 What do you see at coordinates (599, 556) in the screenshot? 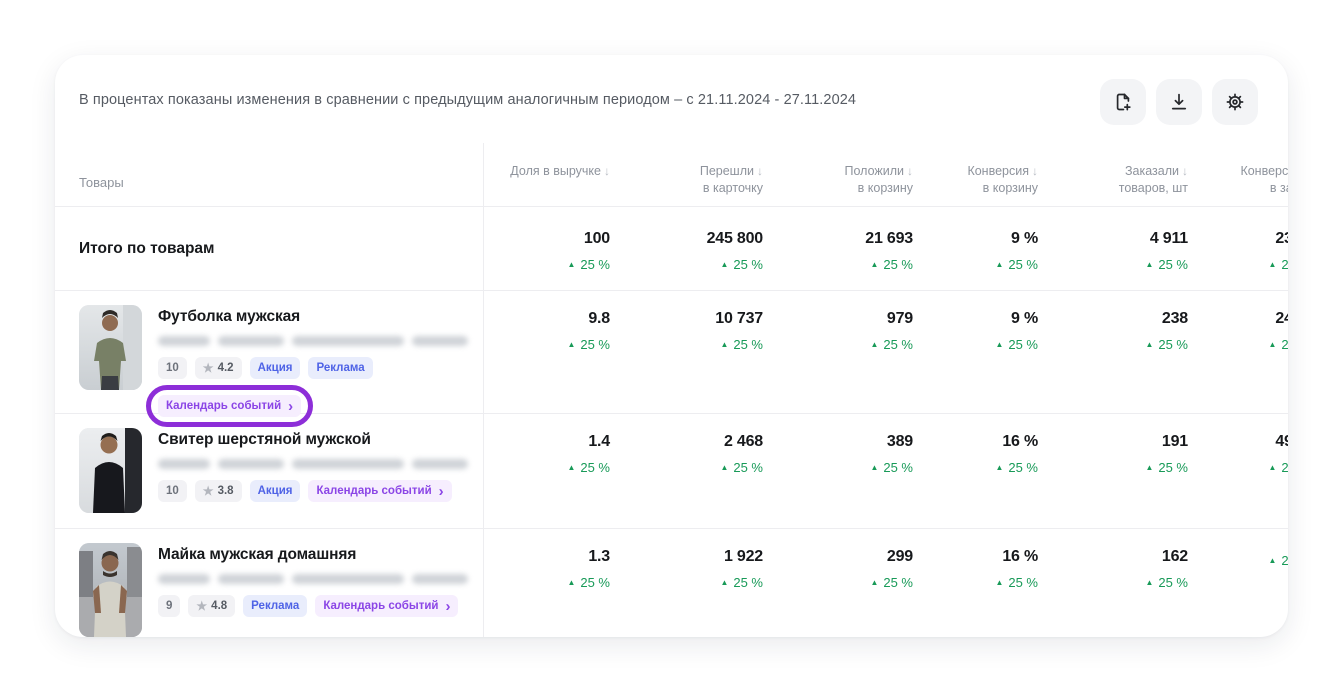
I see `metric-value: 1.3` at bounding box center [599, 556].